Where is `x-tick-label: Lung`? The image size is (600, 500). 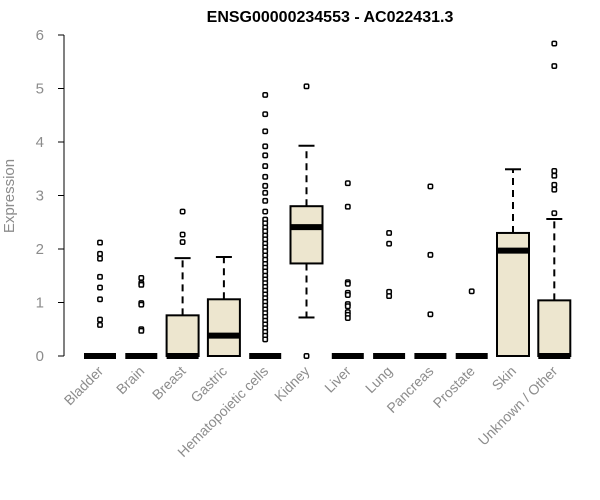
x-tick-label: Lung is located at coordinates (378, 379).